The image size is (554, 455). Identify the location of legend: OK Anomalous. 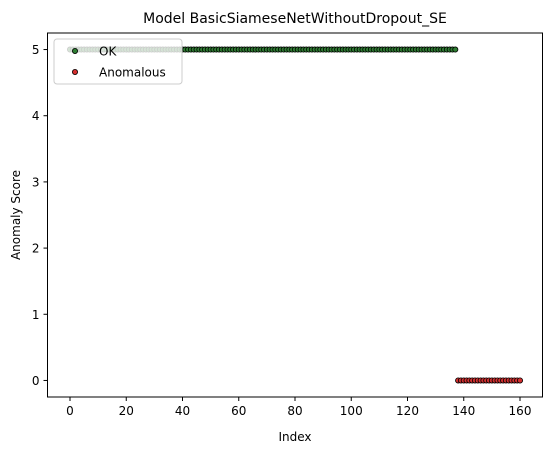
(118, 61).